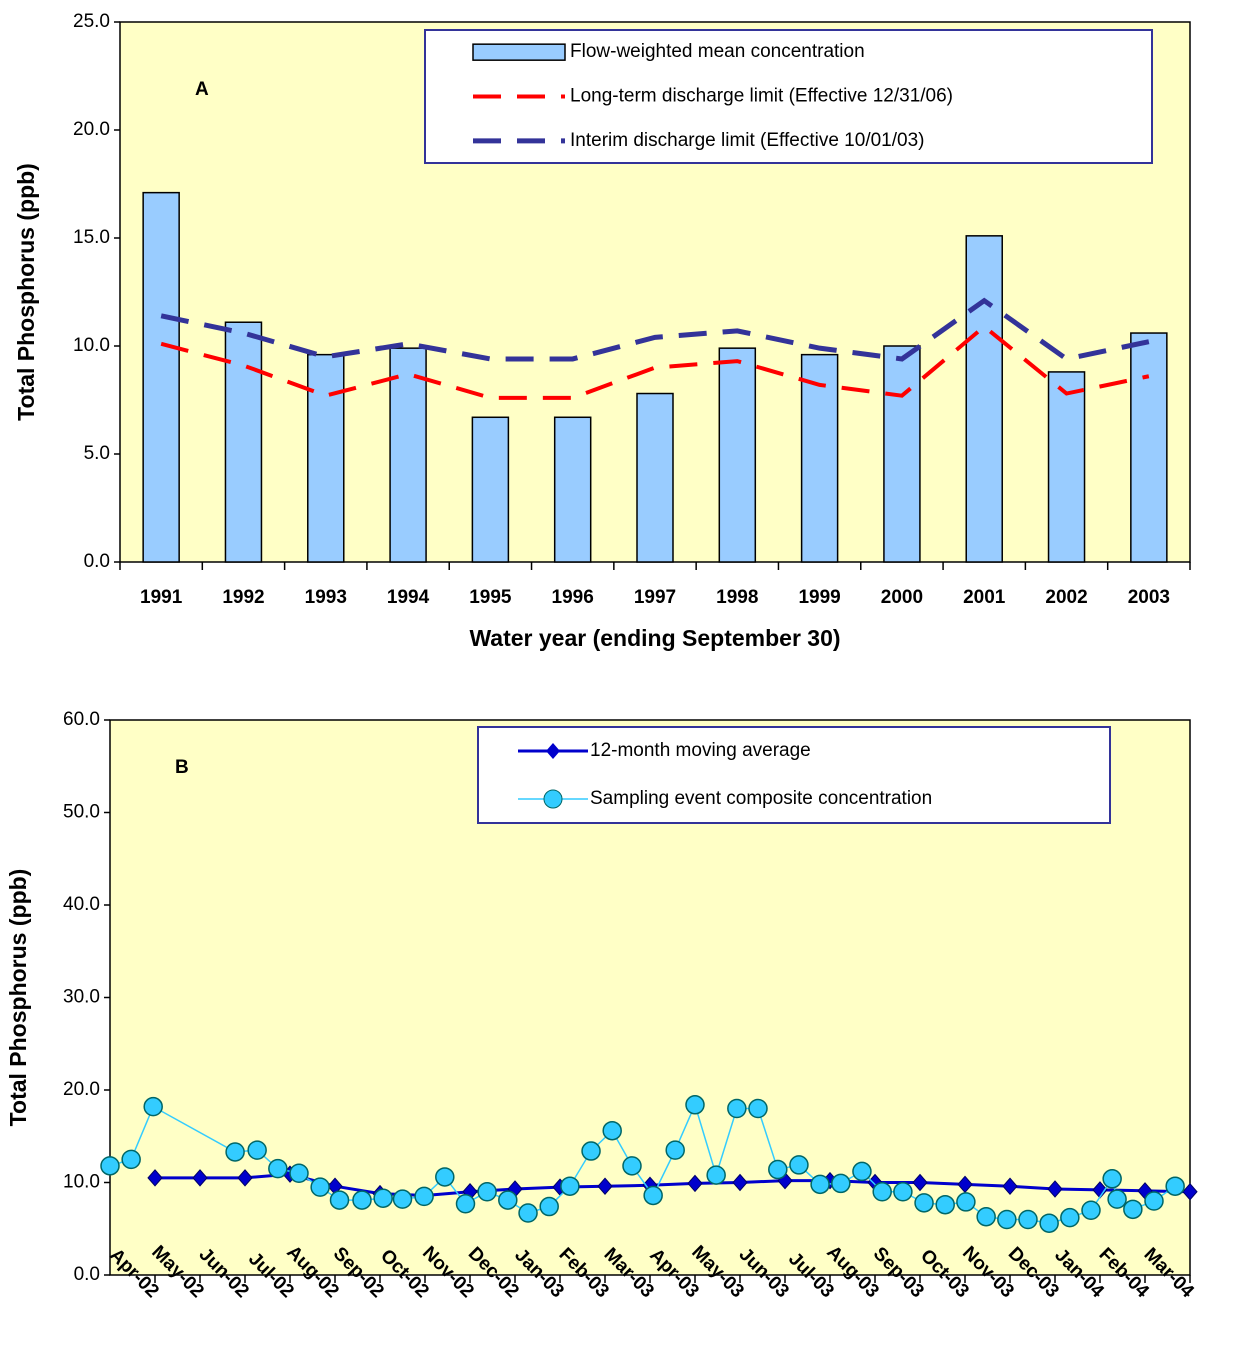 This screenshot has height=1370, width=1233. Describe the element at coordinates (655, 597) in the screenshot. I see `x-tick-label: 1997` at that location.